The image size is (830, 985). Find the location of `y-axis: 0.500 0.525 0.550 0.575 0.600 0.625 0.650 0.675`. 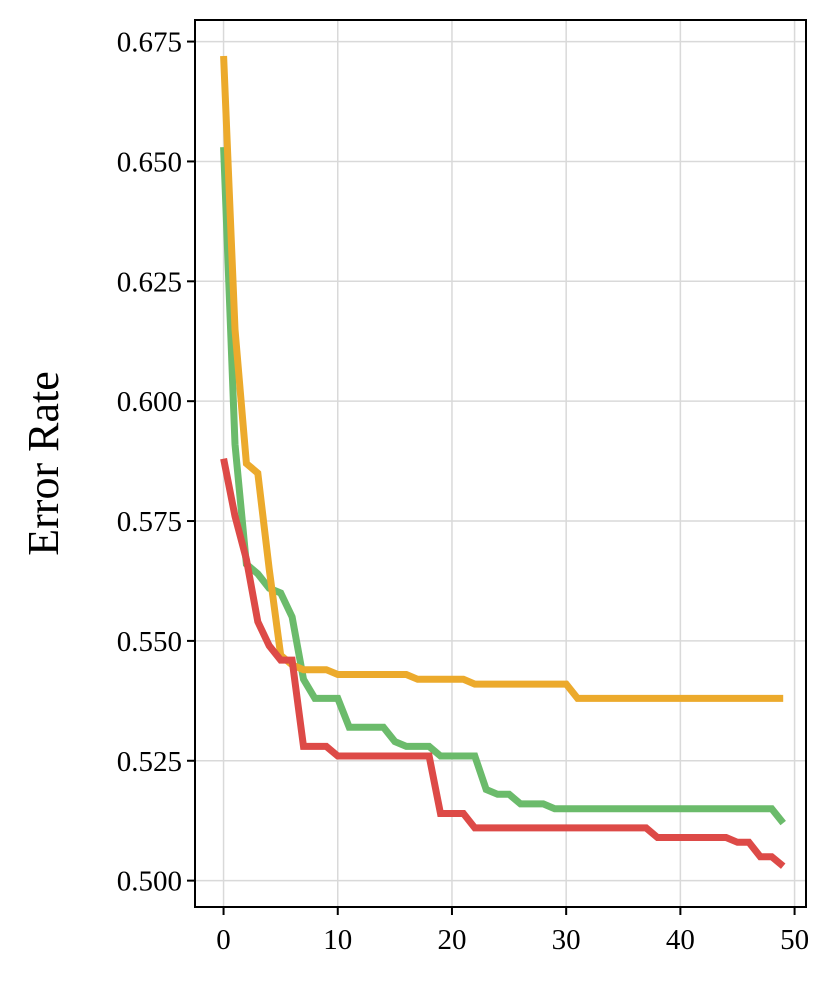

y-axis: 0.500 0.525 0.550 0.575 0.600 0.625 0.650 0.675 is located at coordinates (156, 462).